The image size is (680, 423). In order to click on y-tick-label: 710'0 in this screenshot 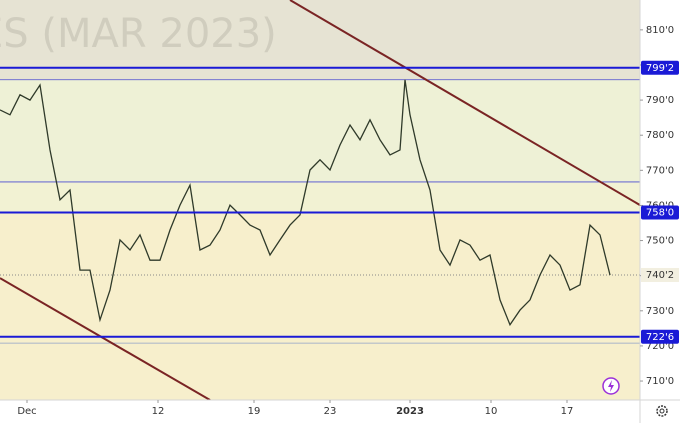, I will do `click(660, 381)`.